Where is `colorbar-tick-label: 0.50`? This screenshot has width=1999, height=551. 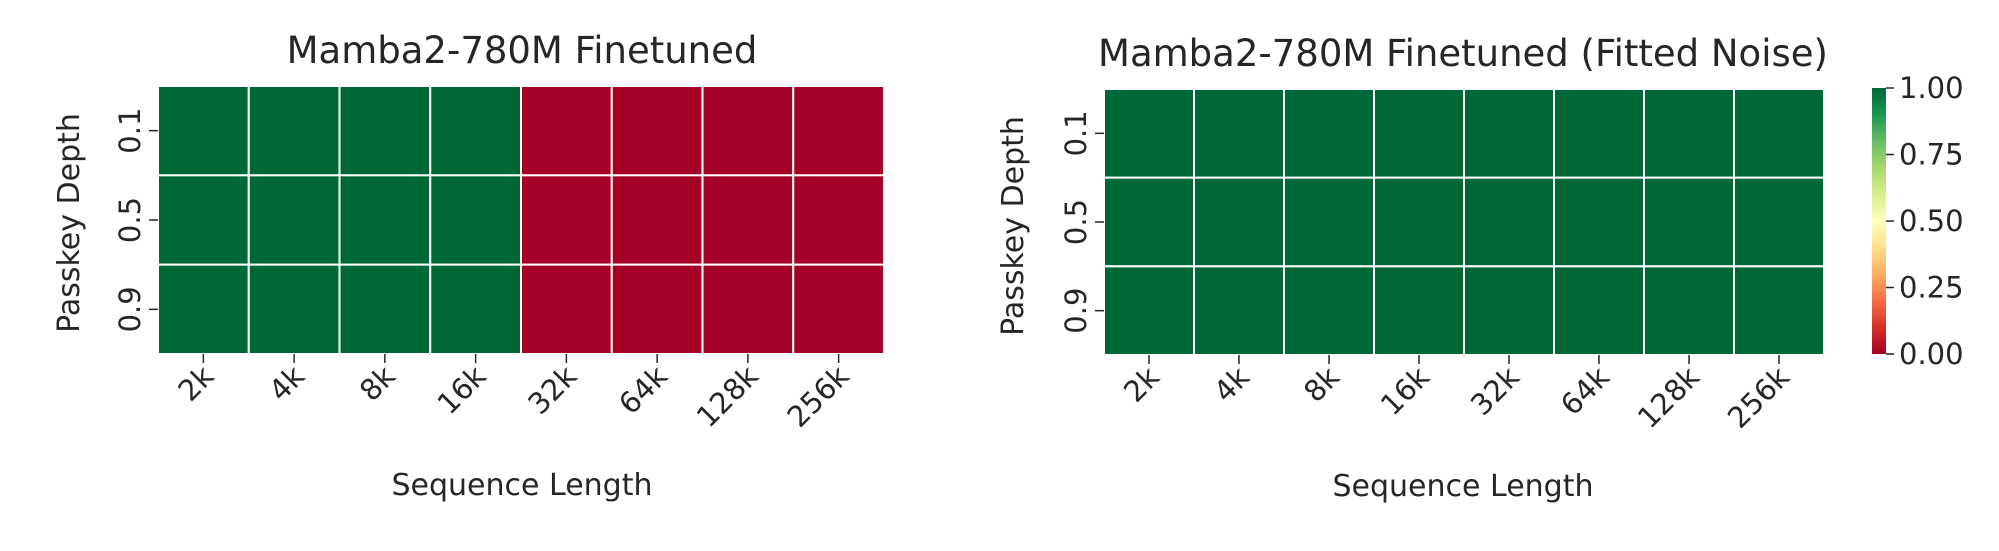 colorbar-tick-label: 0.50 is located at coordinates (1931, 221).